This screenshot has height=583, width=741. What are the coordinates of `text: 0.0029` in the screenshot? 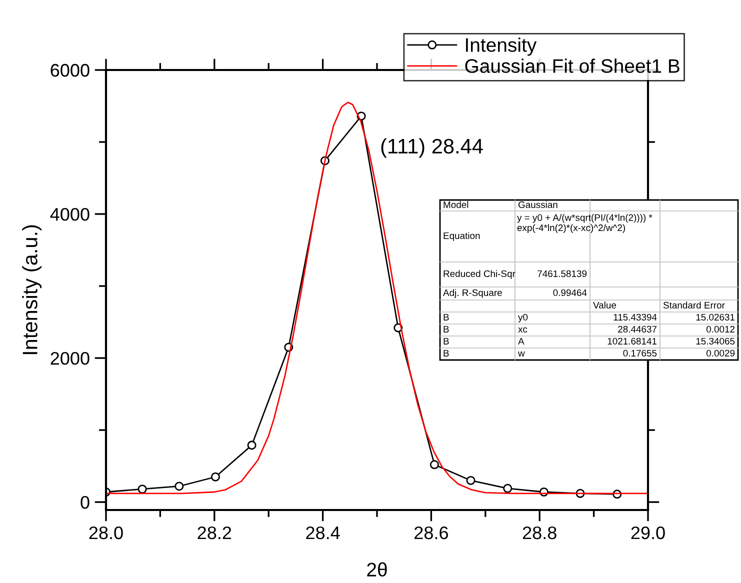 It's located at (720, 353).